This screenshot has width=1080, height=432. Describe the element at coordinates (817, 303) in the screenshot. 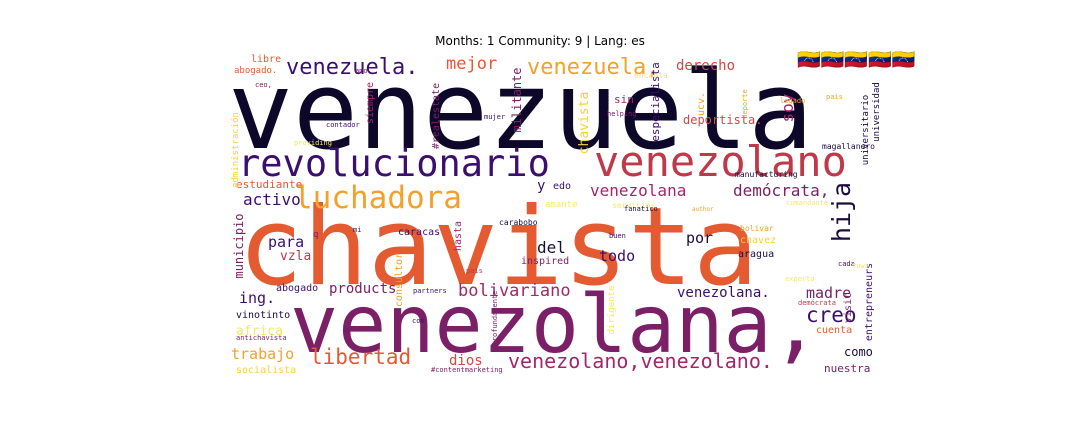

I see `word-84: demócrata` at that location.